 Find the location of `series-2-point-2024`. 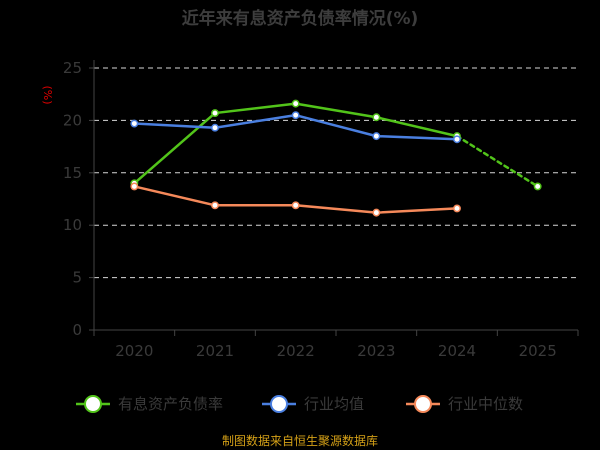

series-2-point-2024 is located at coordinates (457, 208).